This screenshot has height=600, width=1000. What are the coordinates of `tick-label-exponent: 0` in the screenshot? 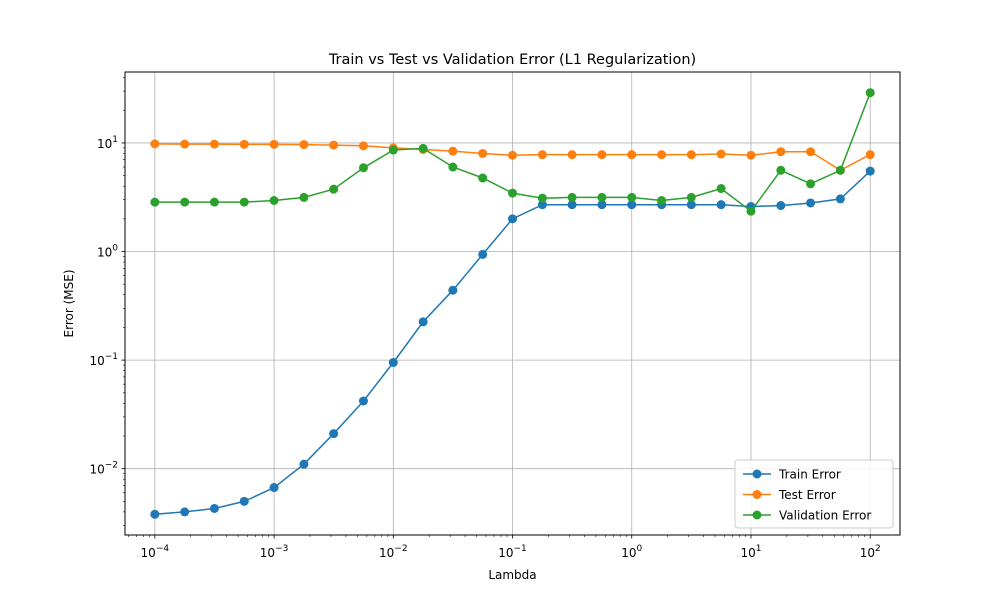 It's located at (115, 249).